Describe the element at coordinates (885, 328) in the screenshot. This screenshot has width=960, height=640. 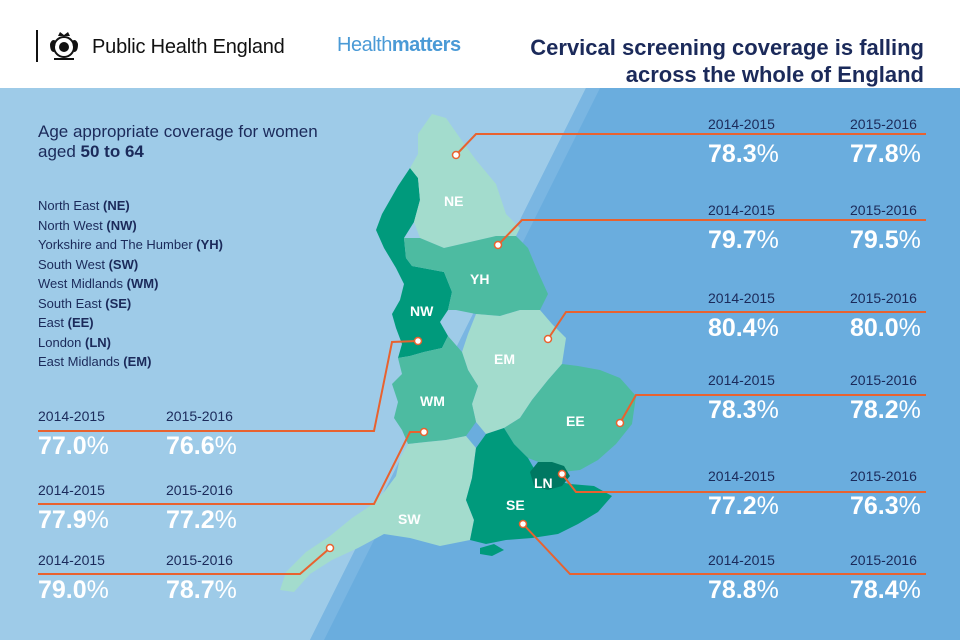
I see `coverage-value: 80.0%` at that location.